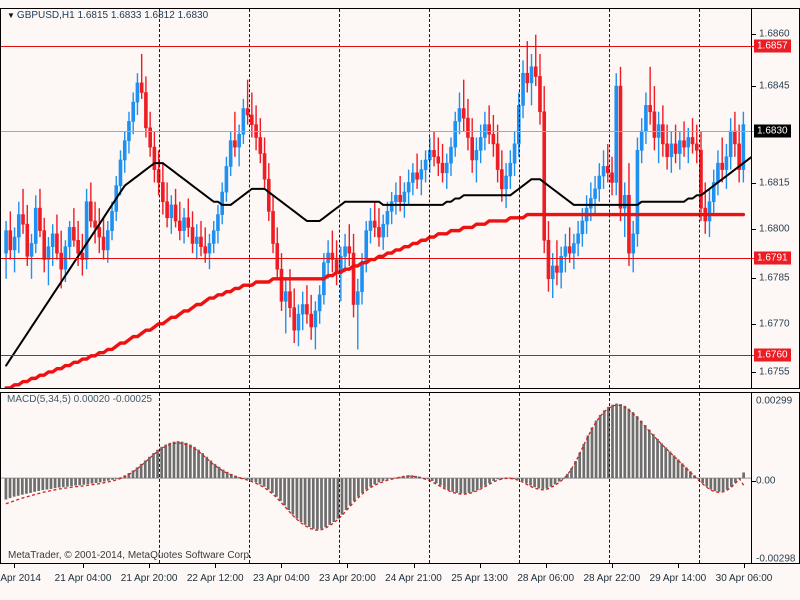 This screenshot has height=600, width=800. Describe the element at coordinates (83, 578) in the screenshot. I see `time-tick-label: 21 Apr 04:00` at that location.